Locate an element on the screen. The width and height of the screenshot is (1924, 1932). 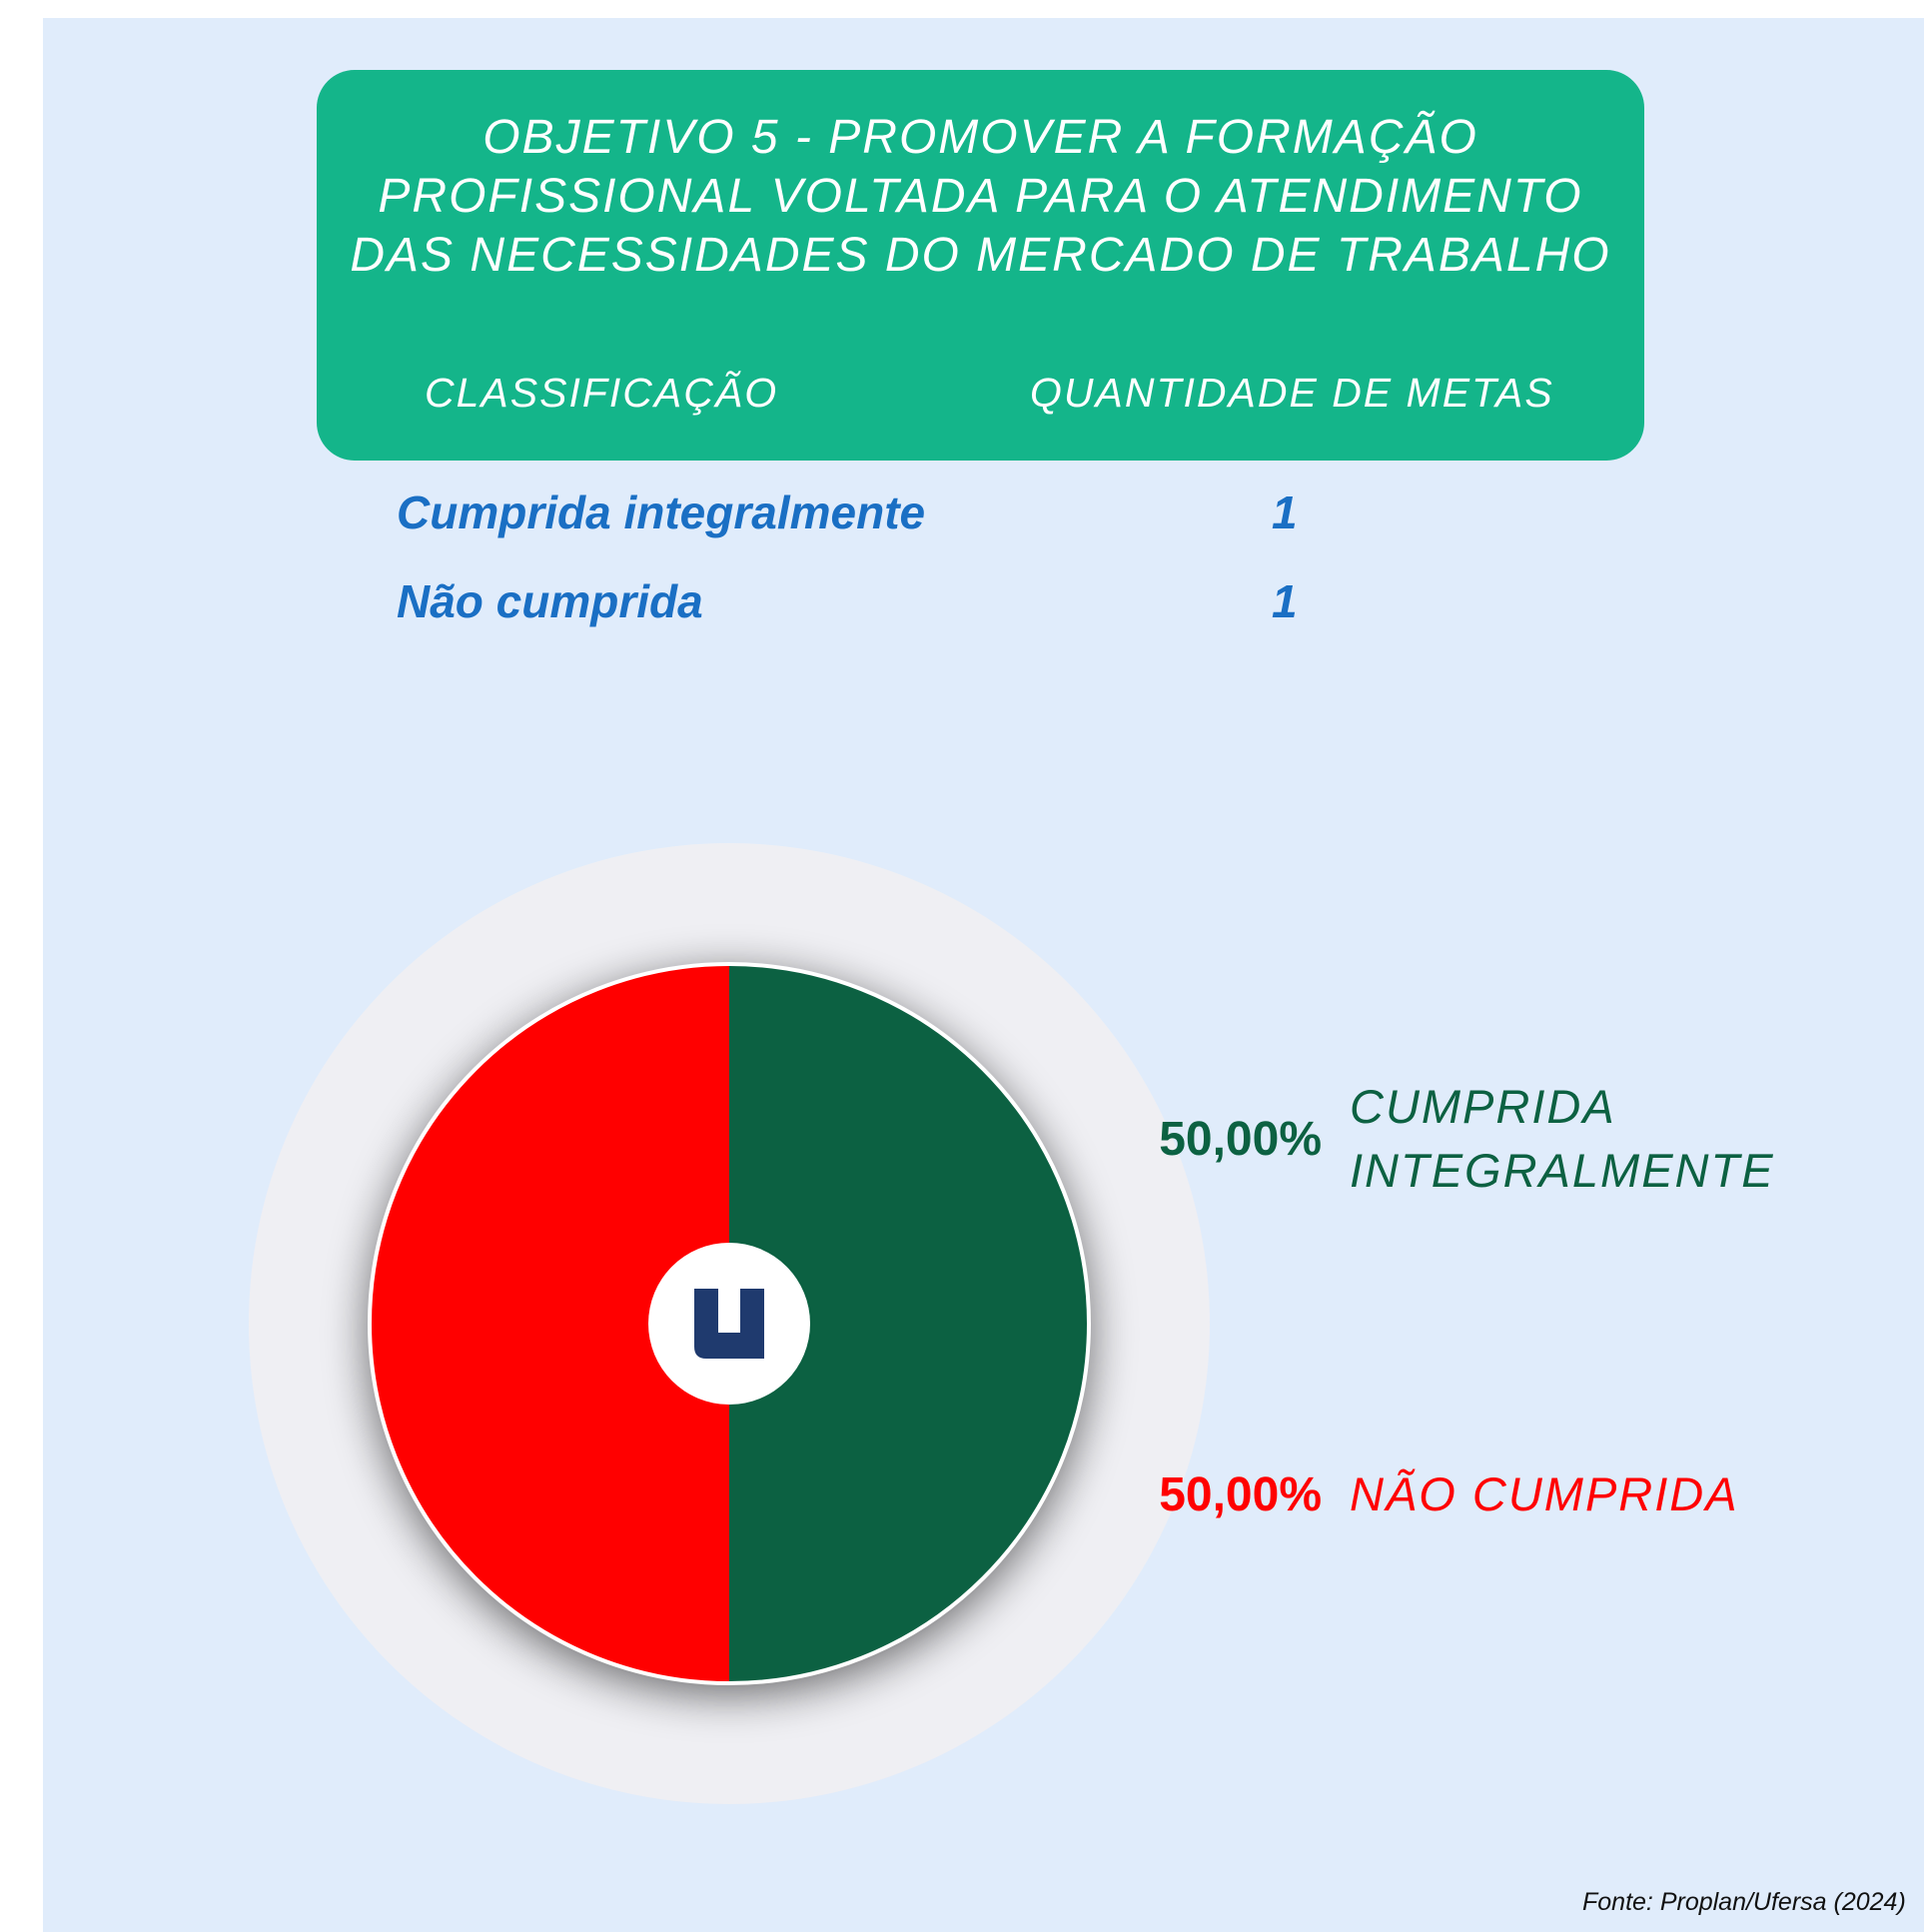
logo is located at coordinates (729, 1324).